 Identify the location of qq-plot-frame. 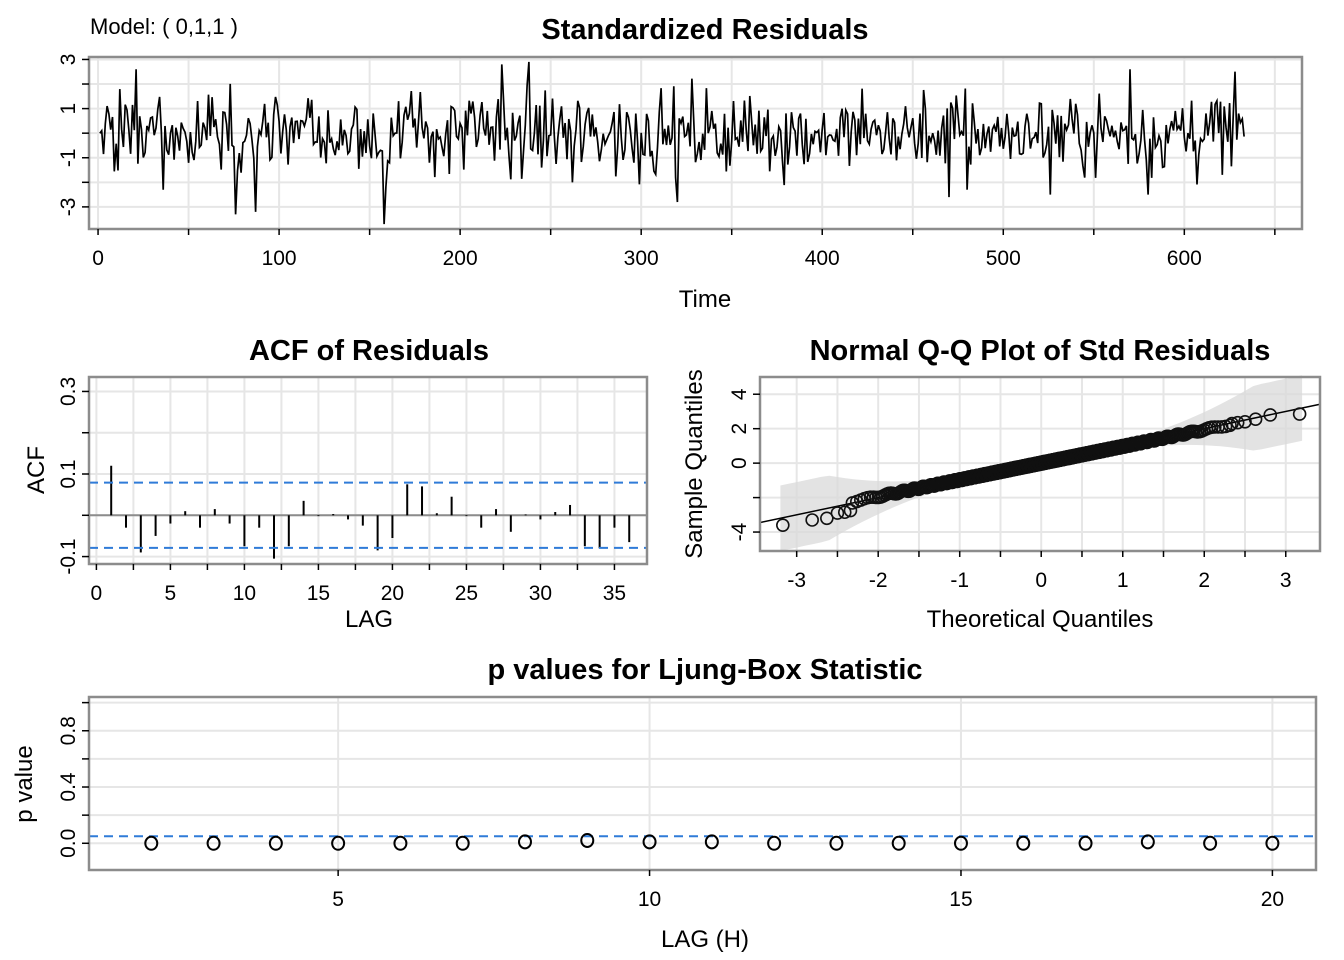
(1040, 464).